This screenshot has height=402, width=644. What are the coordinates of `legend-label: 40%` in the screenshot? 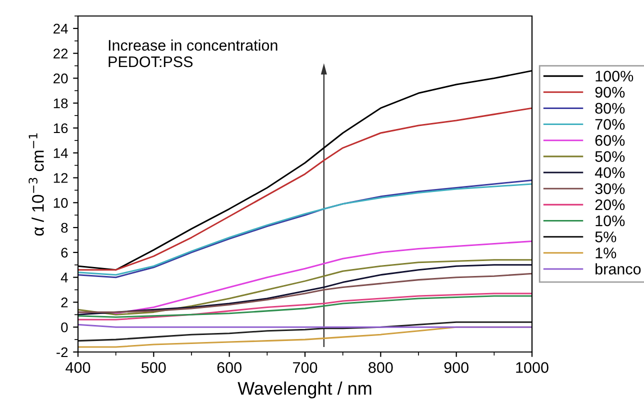 It's located at (609, 172).